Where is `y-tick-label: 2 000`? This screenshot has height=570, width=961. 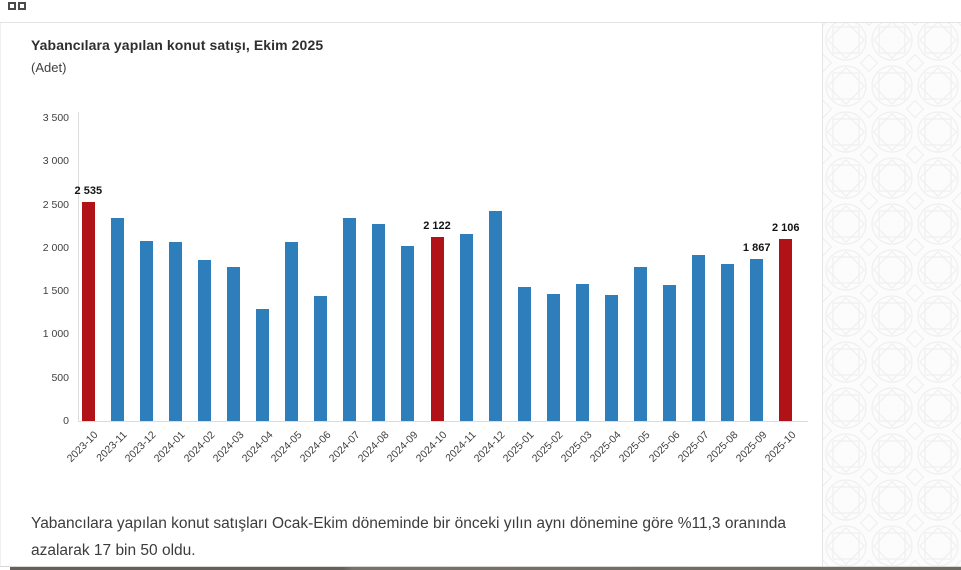
y-tick-label: 2 000 is located at coordinates (55, 247).